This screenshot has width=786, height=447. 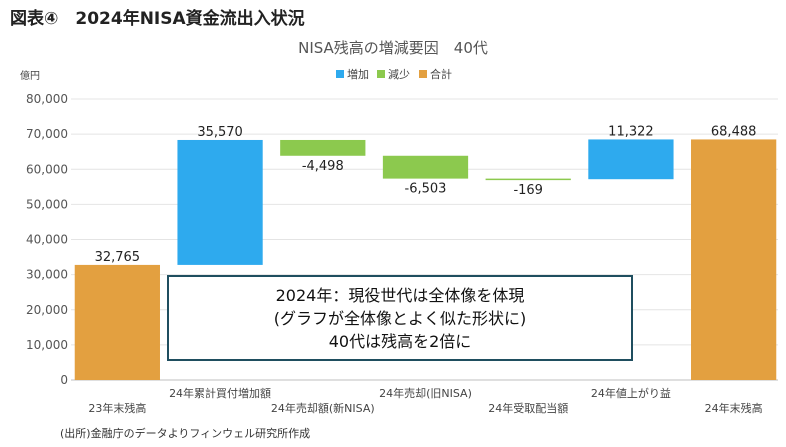 What do you see at coordinates (734, 131) in the screenshot?
I see `data-label: 68,488` at bounding box center [734, 131].